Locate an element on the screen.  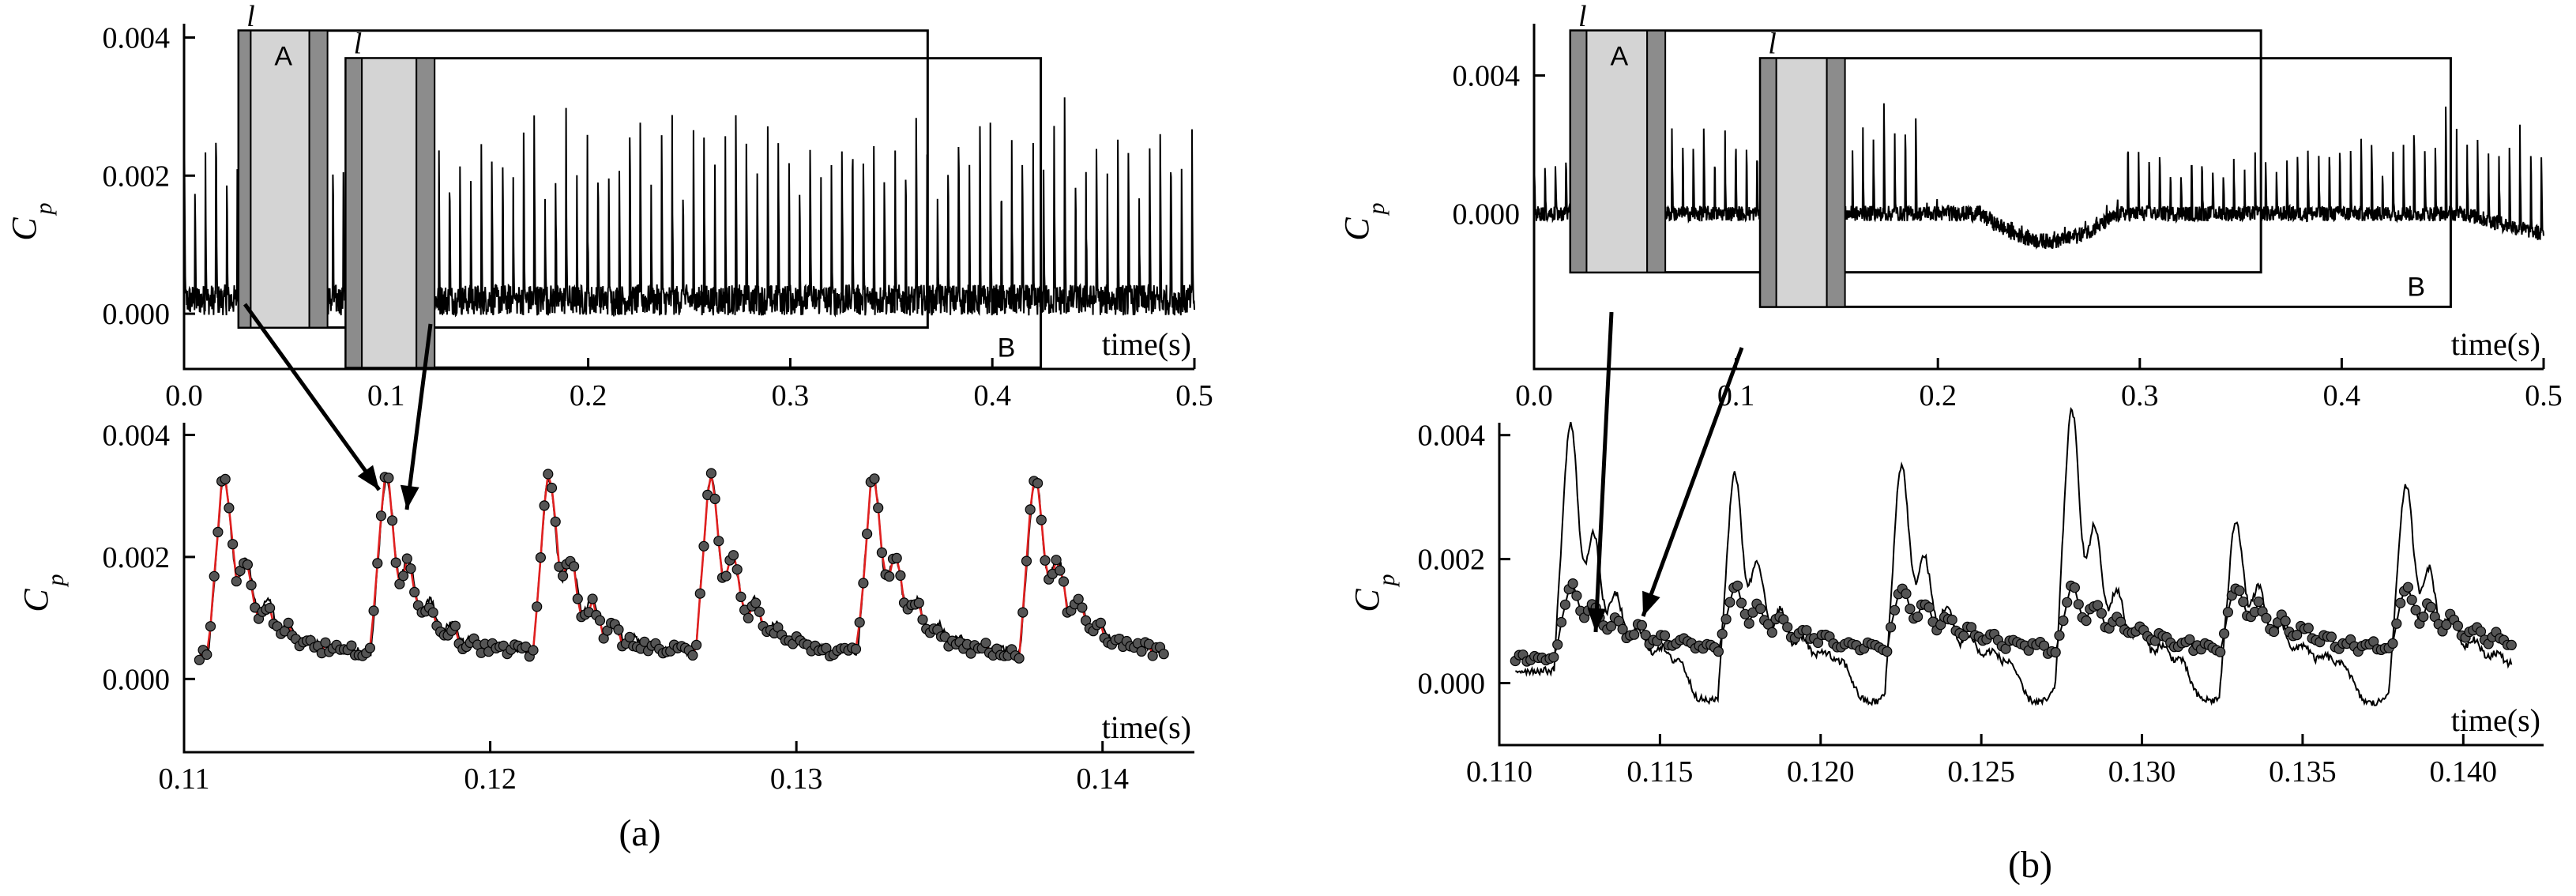
x-tick-label: 0.4 is located at coordinates (2342, 395).